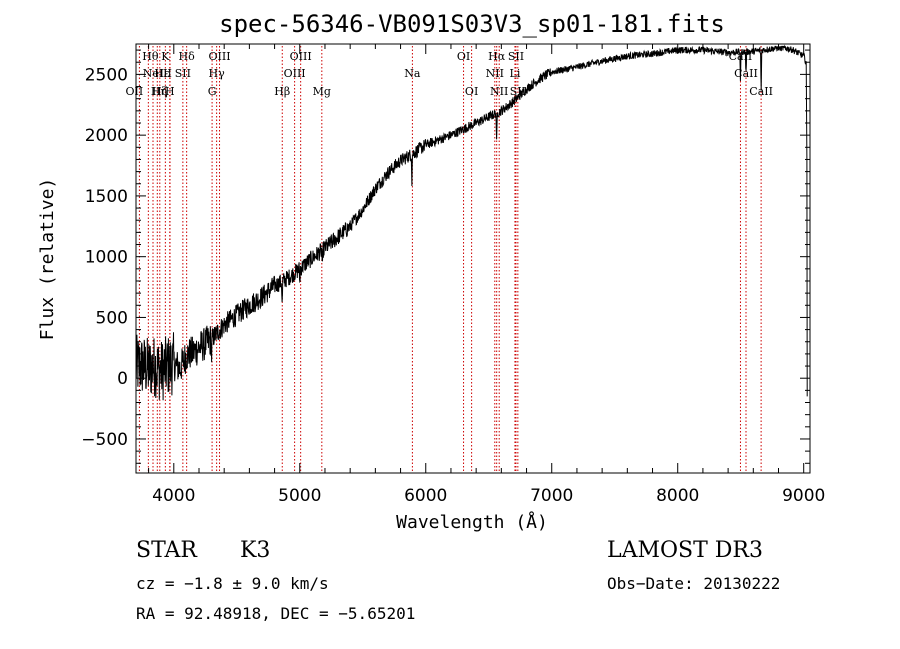 Image resolution: width=900 pixels, height=649 pixels. Describe the element at coordinates (282, 91) in the screenshot. I see `spectral-line-label: Hβ` at that location.